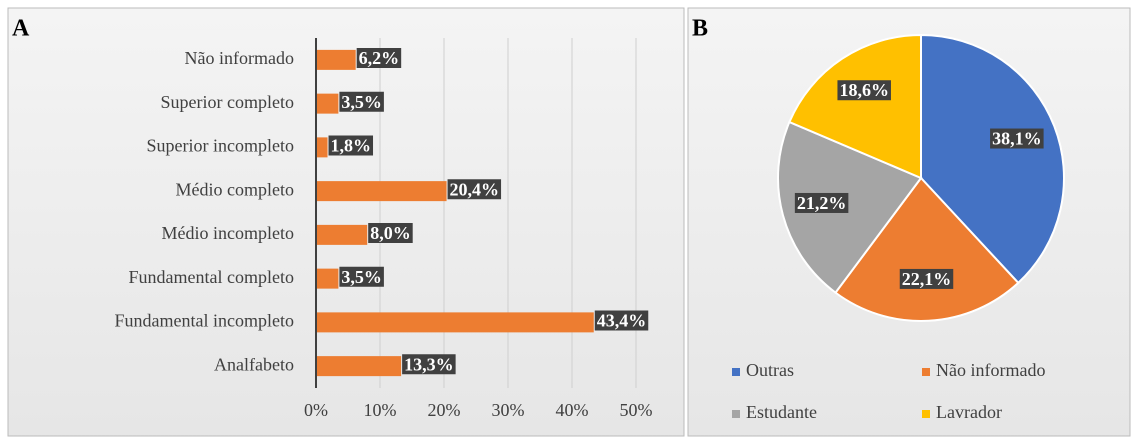 This screenshot has width=1138, height=444. I want to click on data-label: 21,2%, so click(822, 203).